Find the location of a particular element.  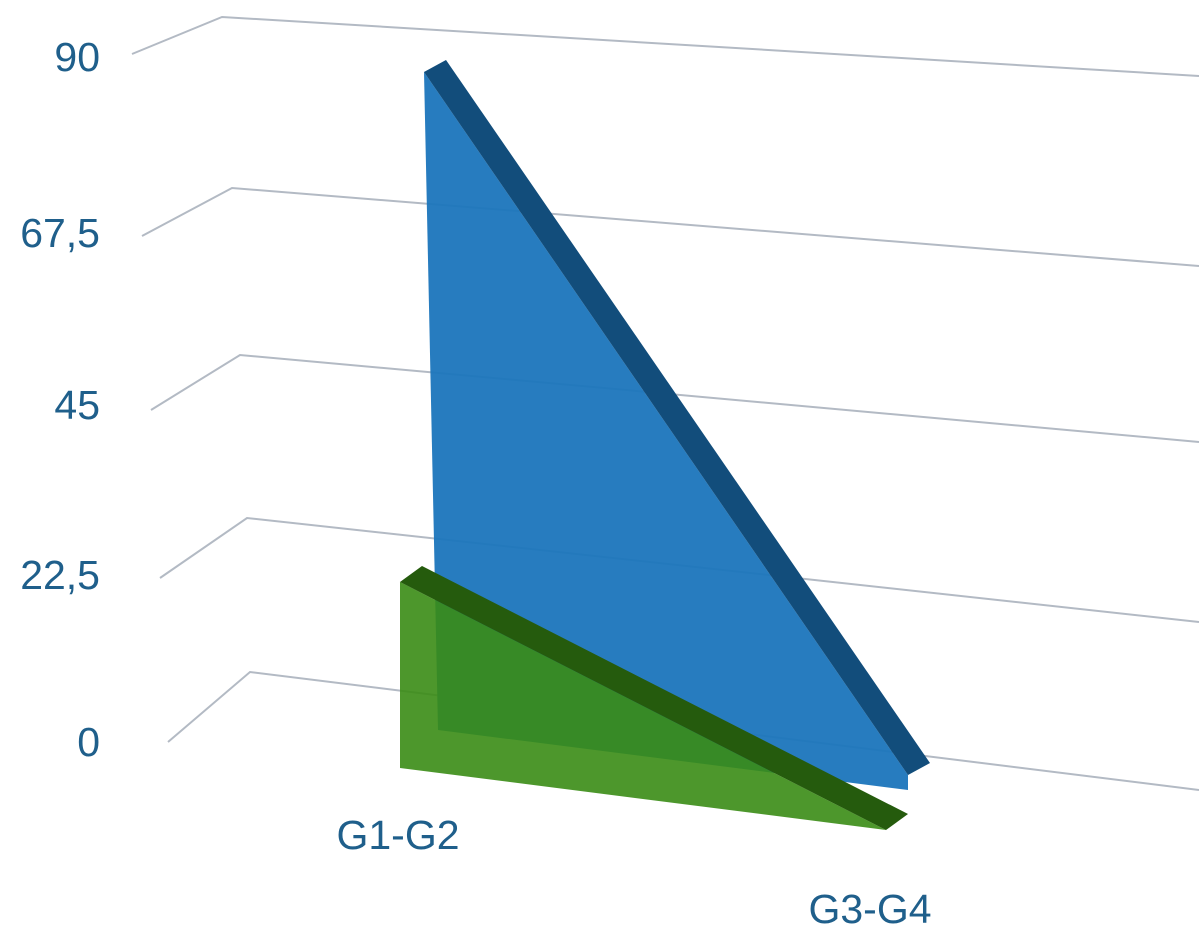

y-tick-label: 22,5 is located at coordinates (60, 575).